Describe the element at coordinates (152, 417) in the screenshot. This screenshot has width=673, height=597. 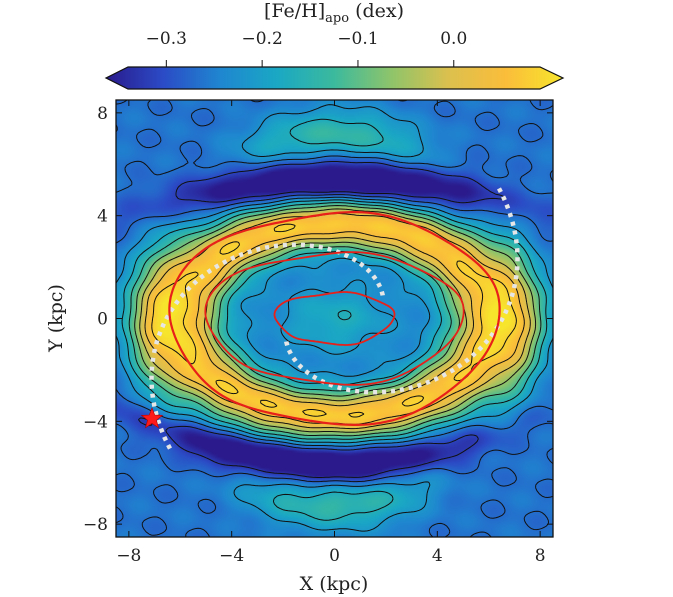
I see `sun-star-marker` at that location.